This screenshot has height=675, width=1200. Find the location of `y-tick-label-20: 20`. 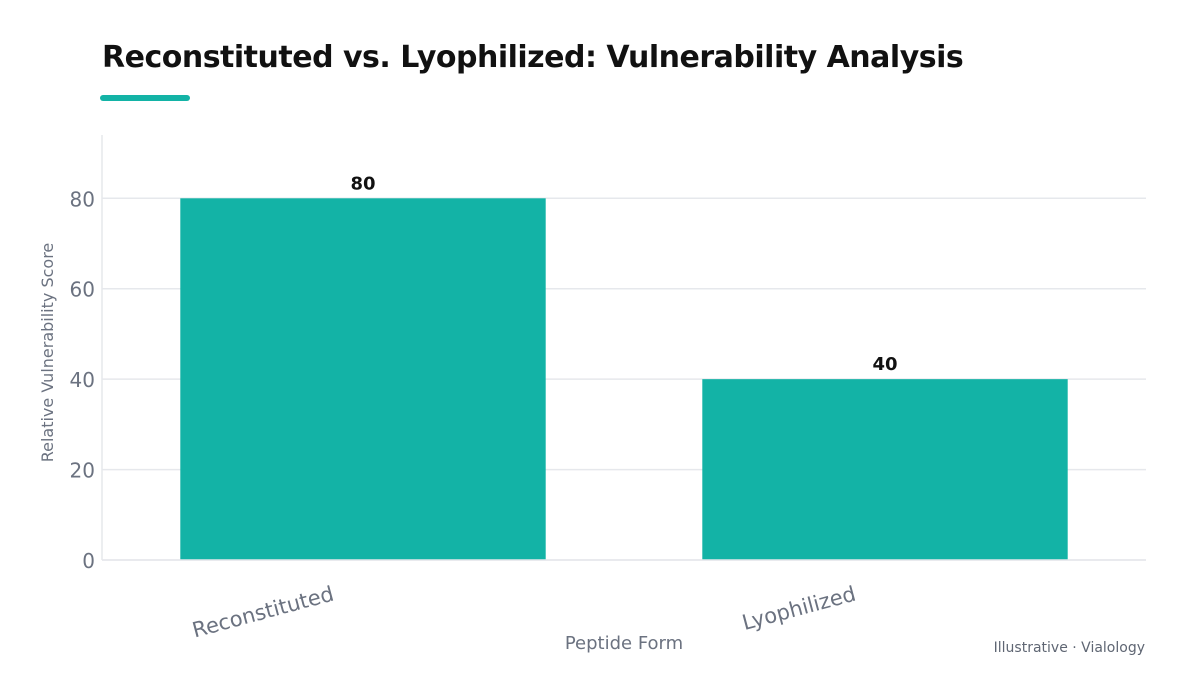

y-tick-label-20: 20 is located at coordinates (82, 471).